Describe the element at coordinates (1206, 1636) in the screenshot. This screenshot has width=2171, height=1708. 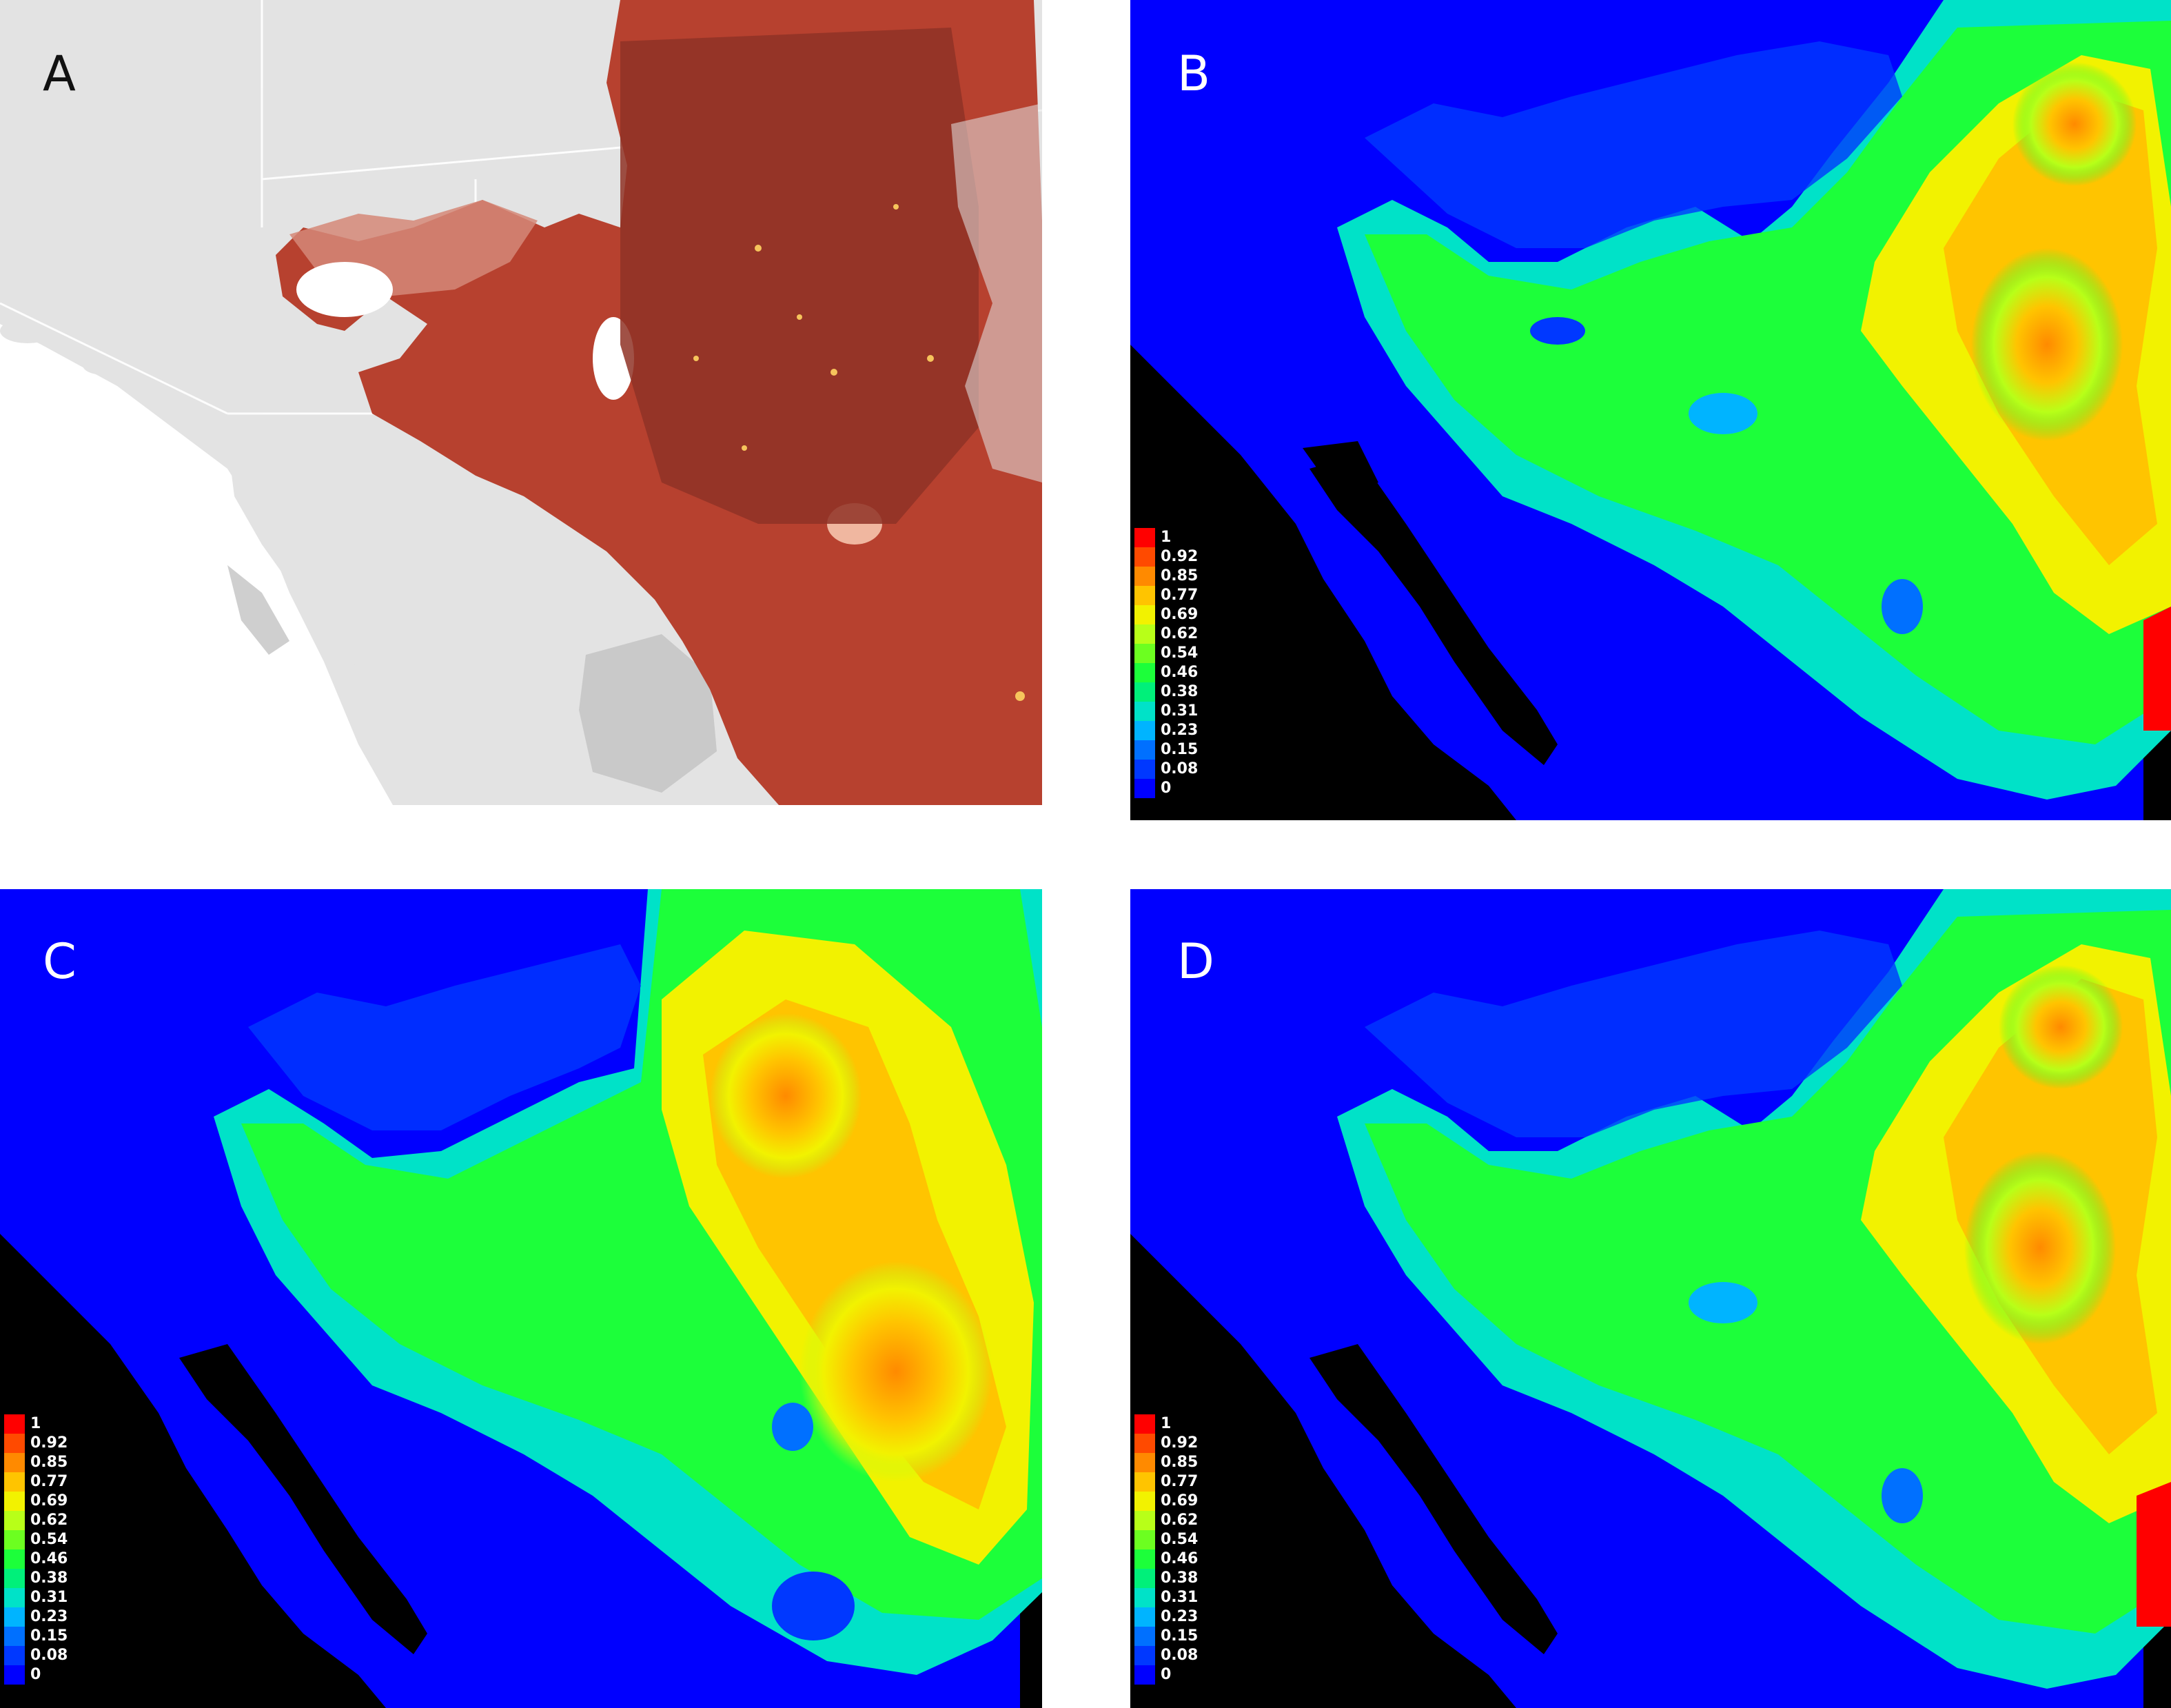
I see `legend-entry: 0.15` at that location.